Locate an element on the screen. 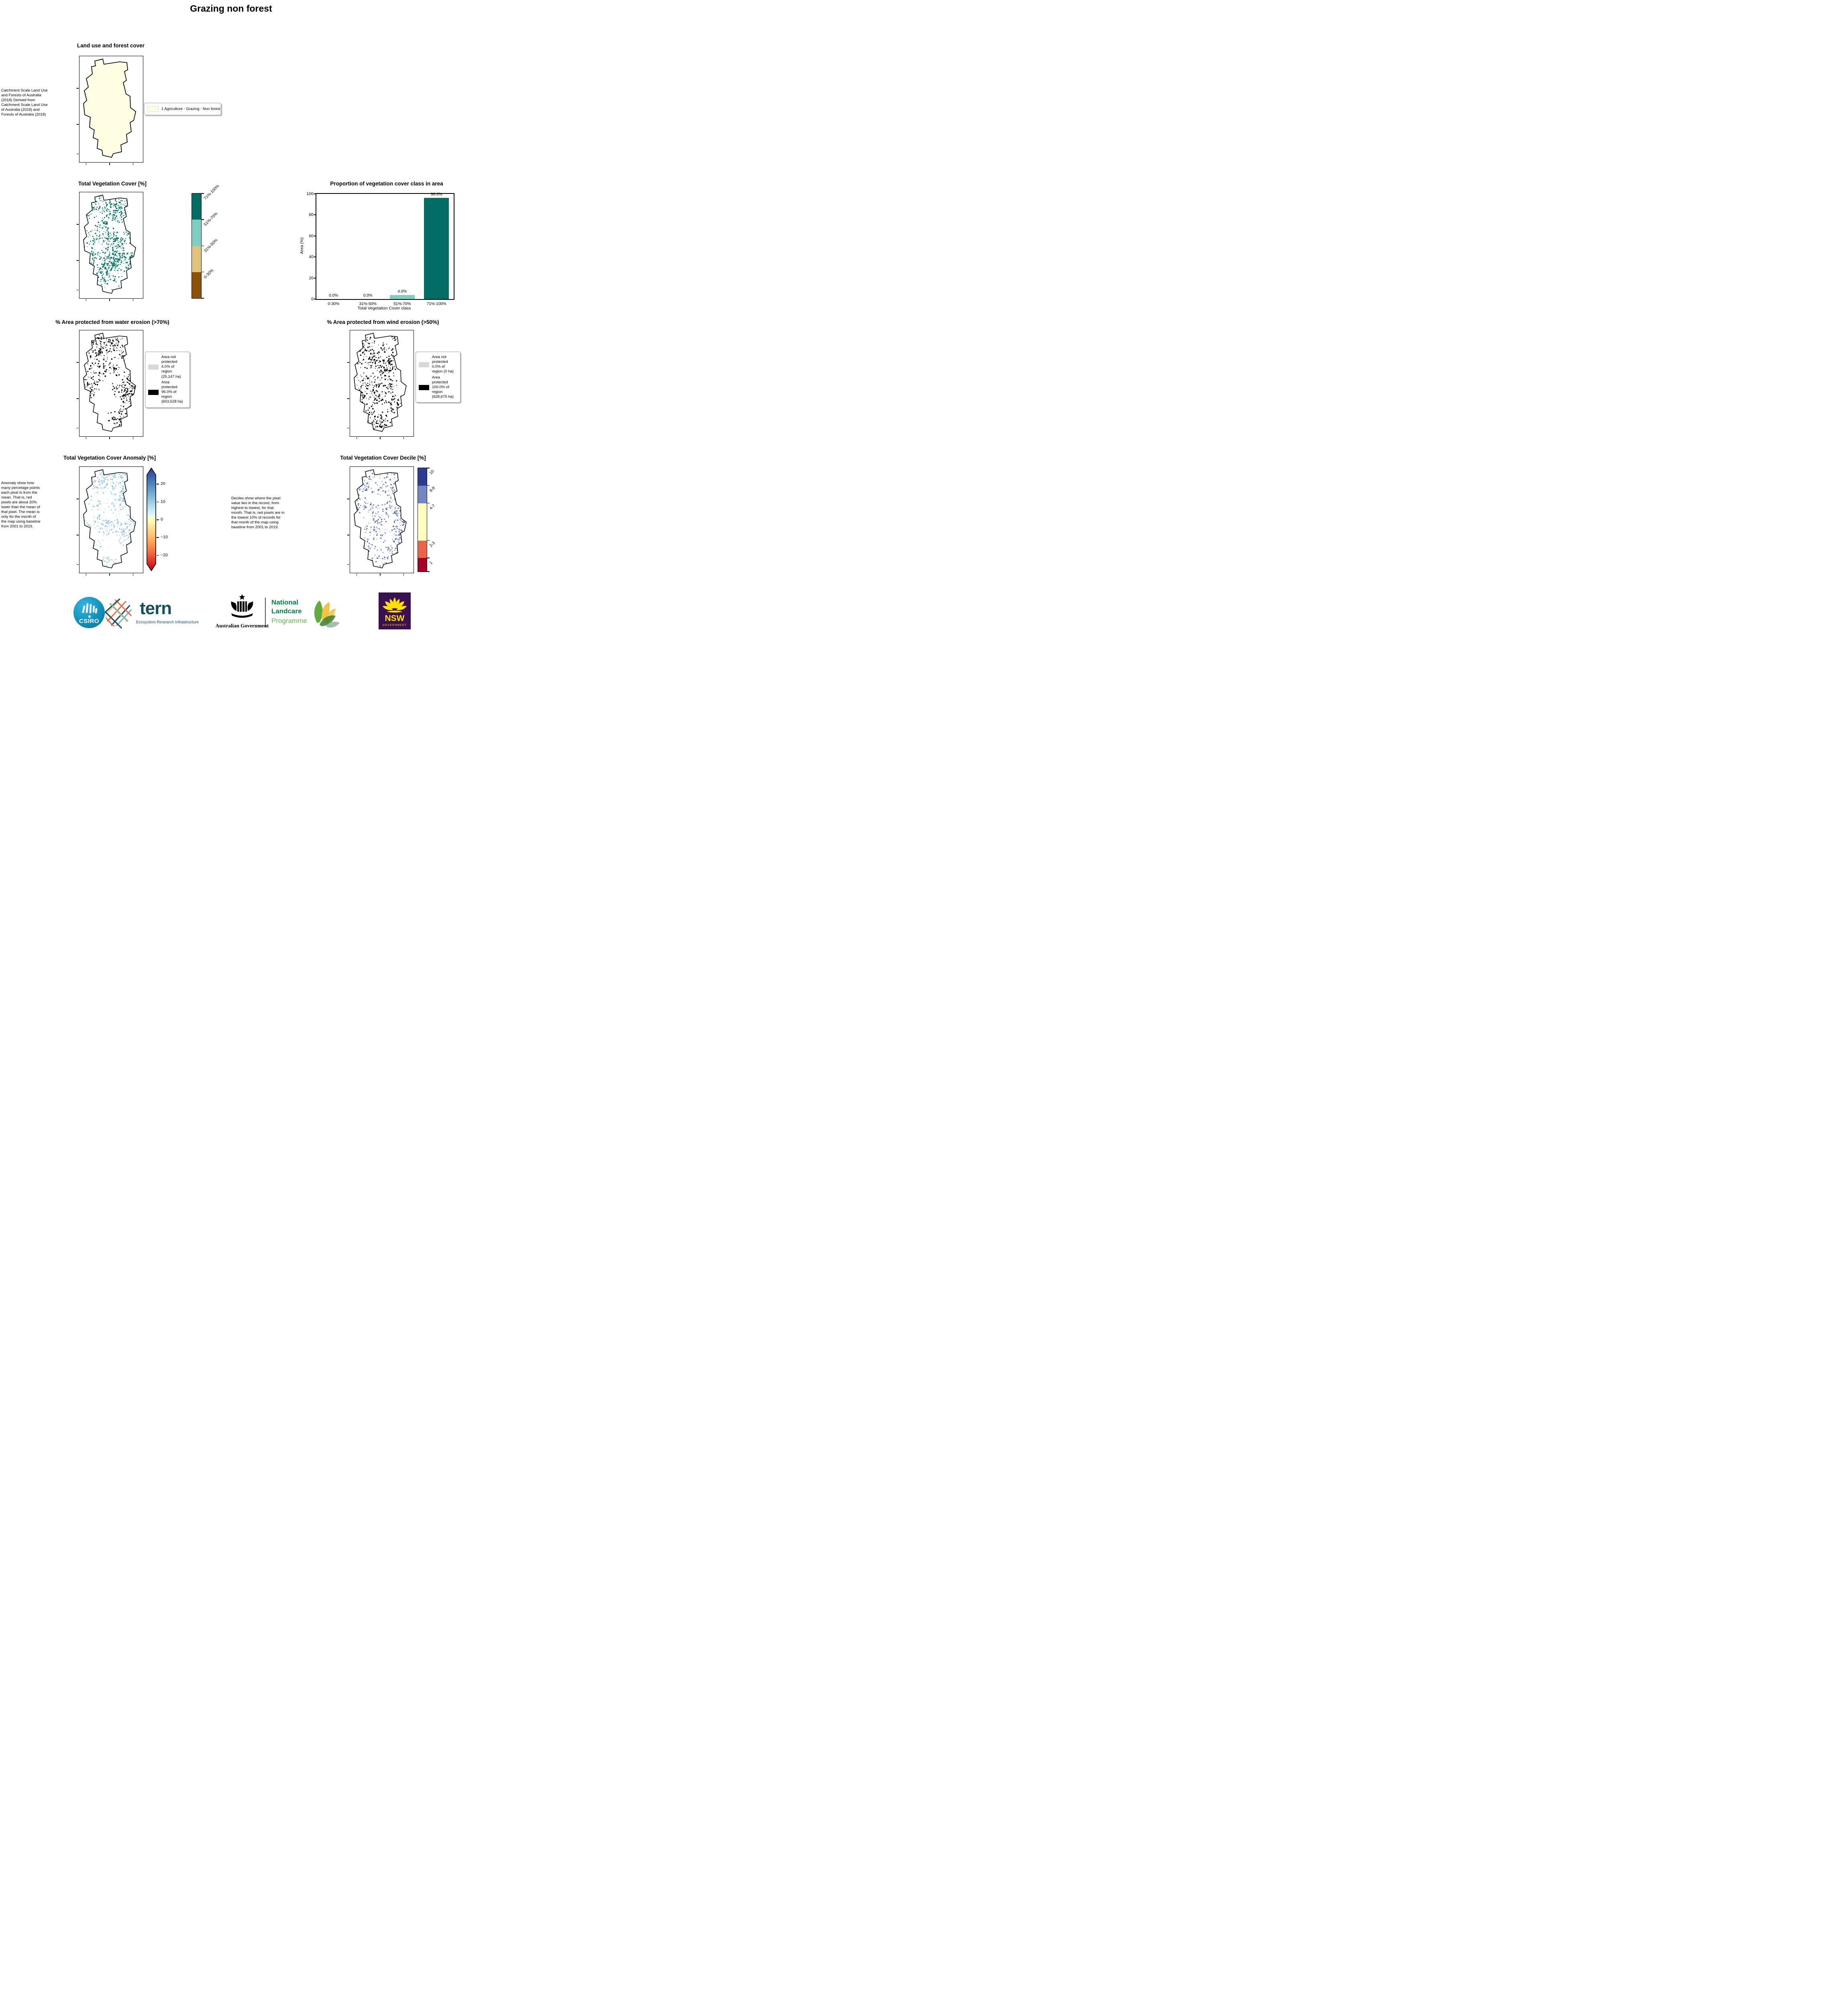 This screenshot has height=2007, width=1848. vegcover-class-label: 0-30% is located at coordinates (209, 274).